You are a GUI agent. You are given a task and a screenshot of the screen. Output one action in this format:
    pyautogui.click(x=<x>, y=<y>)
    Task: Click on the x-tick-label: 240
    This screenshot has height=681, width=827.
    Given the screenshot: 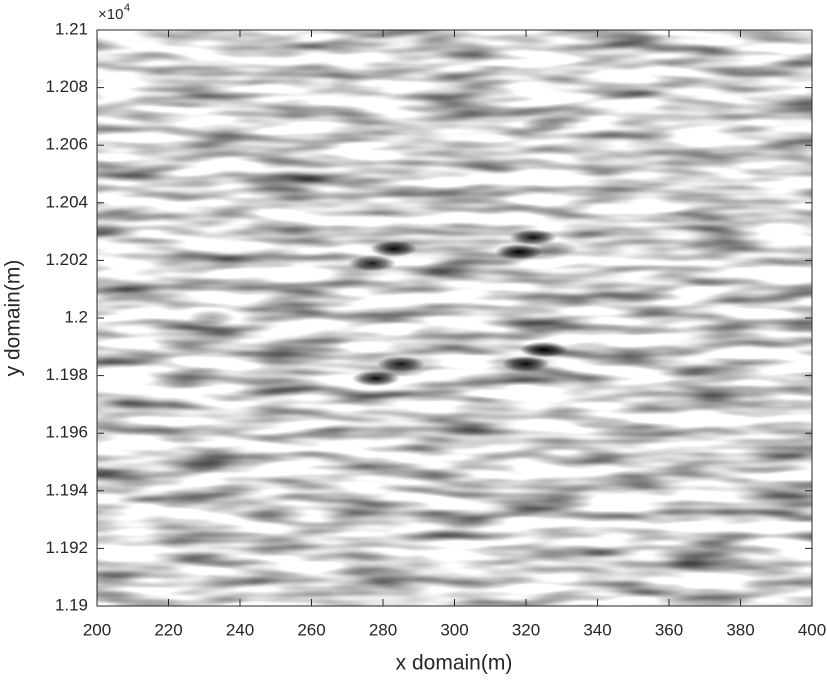 What is the action you would take?
    pyautogui.click(x=240, y=629)
    